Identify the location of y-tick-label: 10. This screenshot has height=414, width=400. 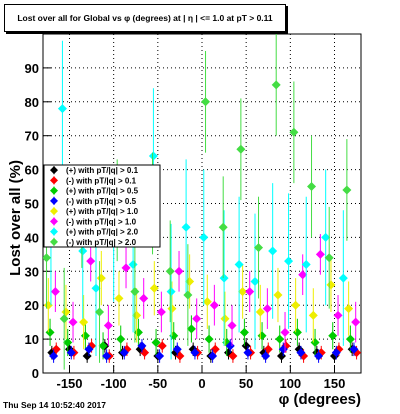
(32, 339).